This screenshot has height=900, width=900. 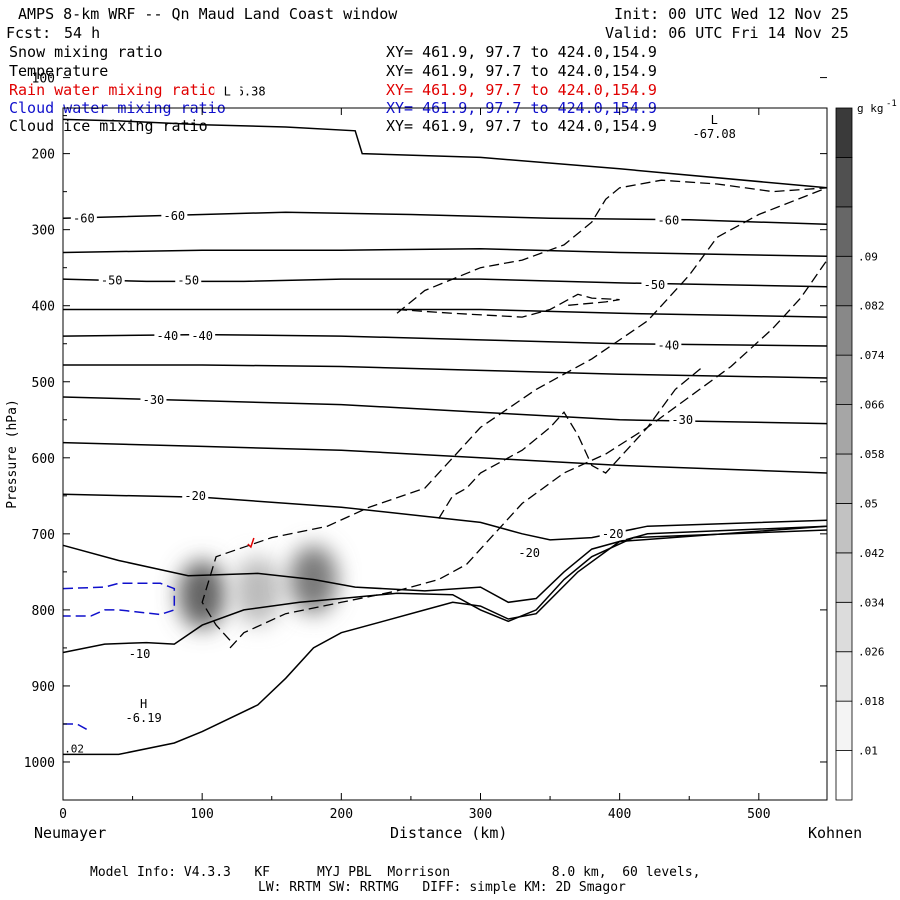 What do you see at coordinates (835, 833) in the screenshot?
I see `right-end-label: Kohnen` at bounding box center [835, 833].